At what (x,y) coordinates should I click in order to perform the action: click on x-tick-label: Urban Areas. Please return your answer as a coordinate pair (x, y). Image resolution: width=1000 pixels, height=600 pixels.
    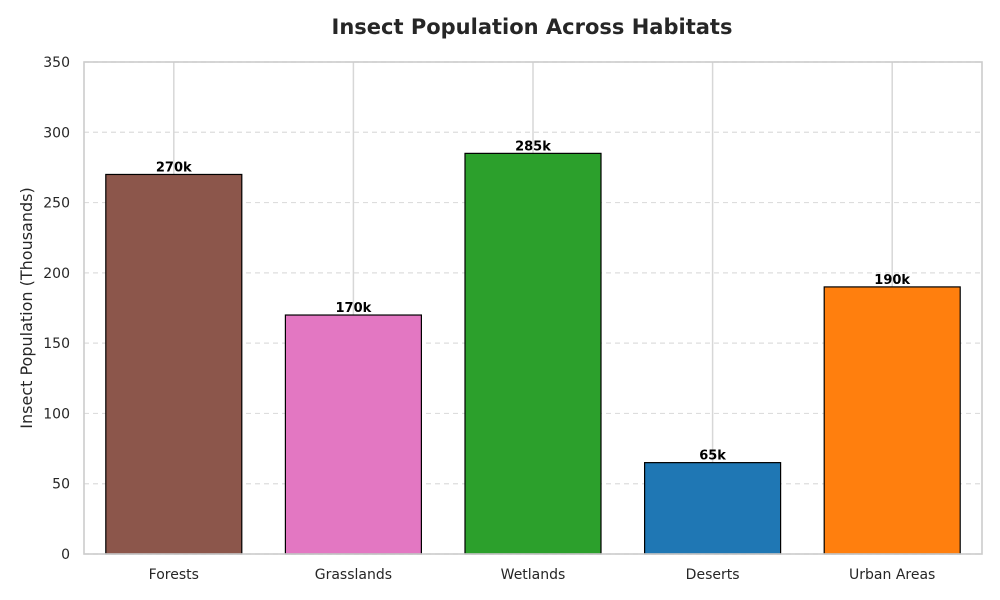
    Looking at the image, I should click on (892, 575).